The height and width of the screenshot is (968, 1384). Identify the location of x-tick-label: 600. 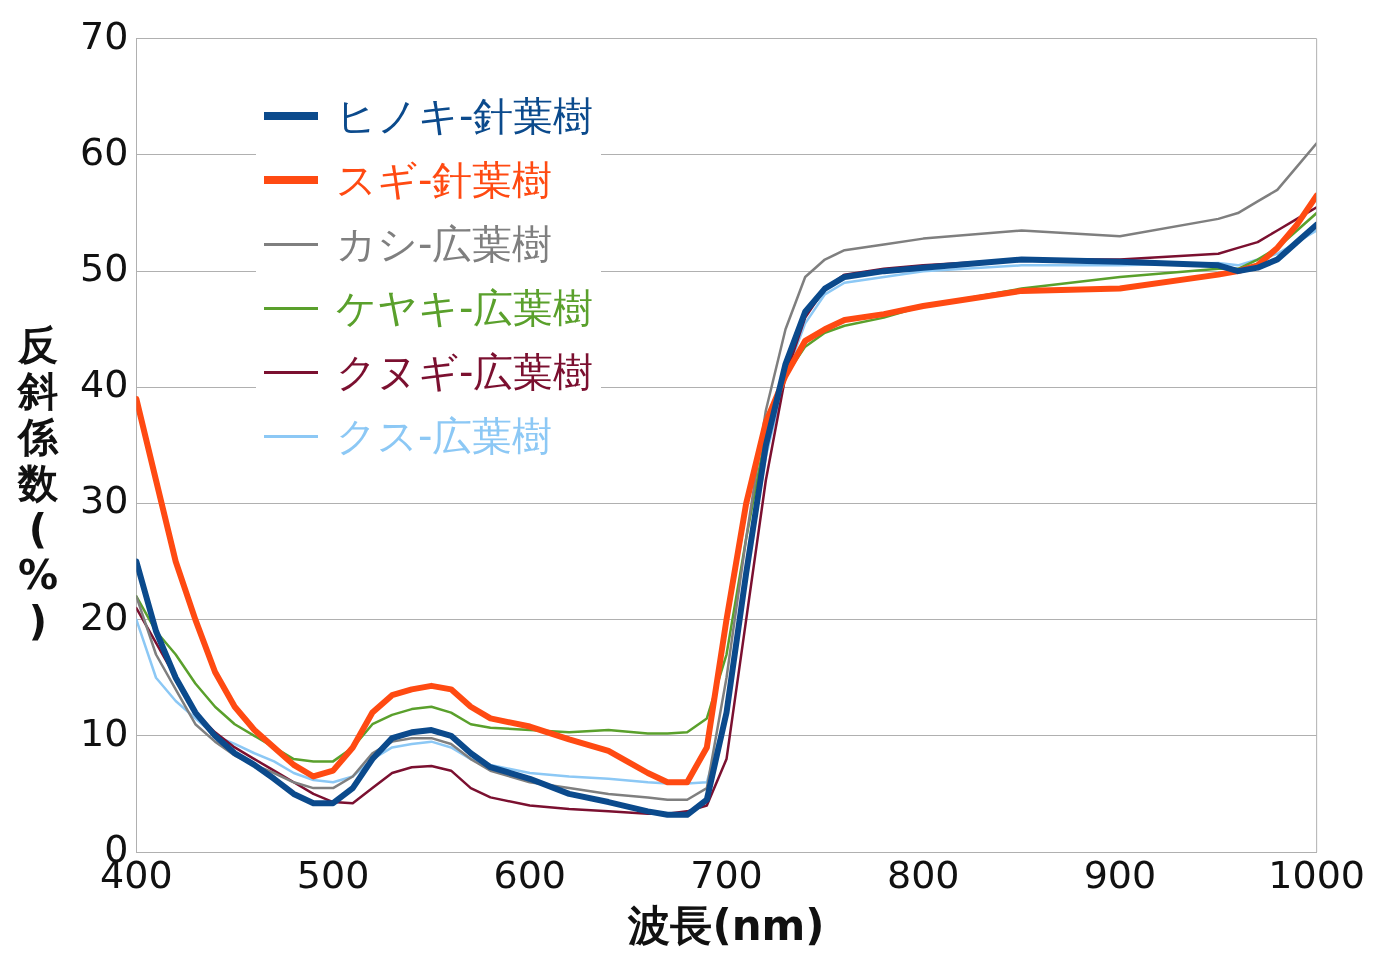
(530, 874).